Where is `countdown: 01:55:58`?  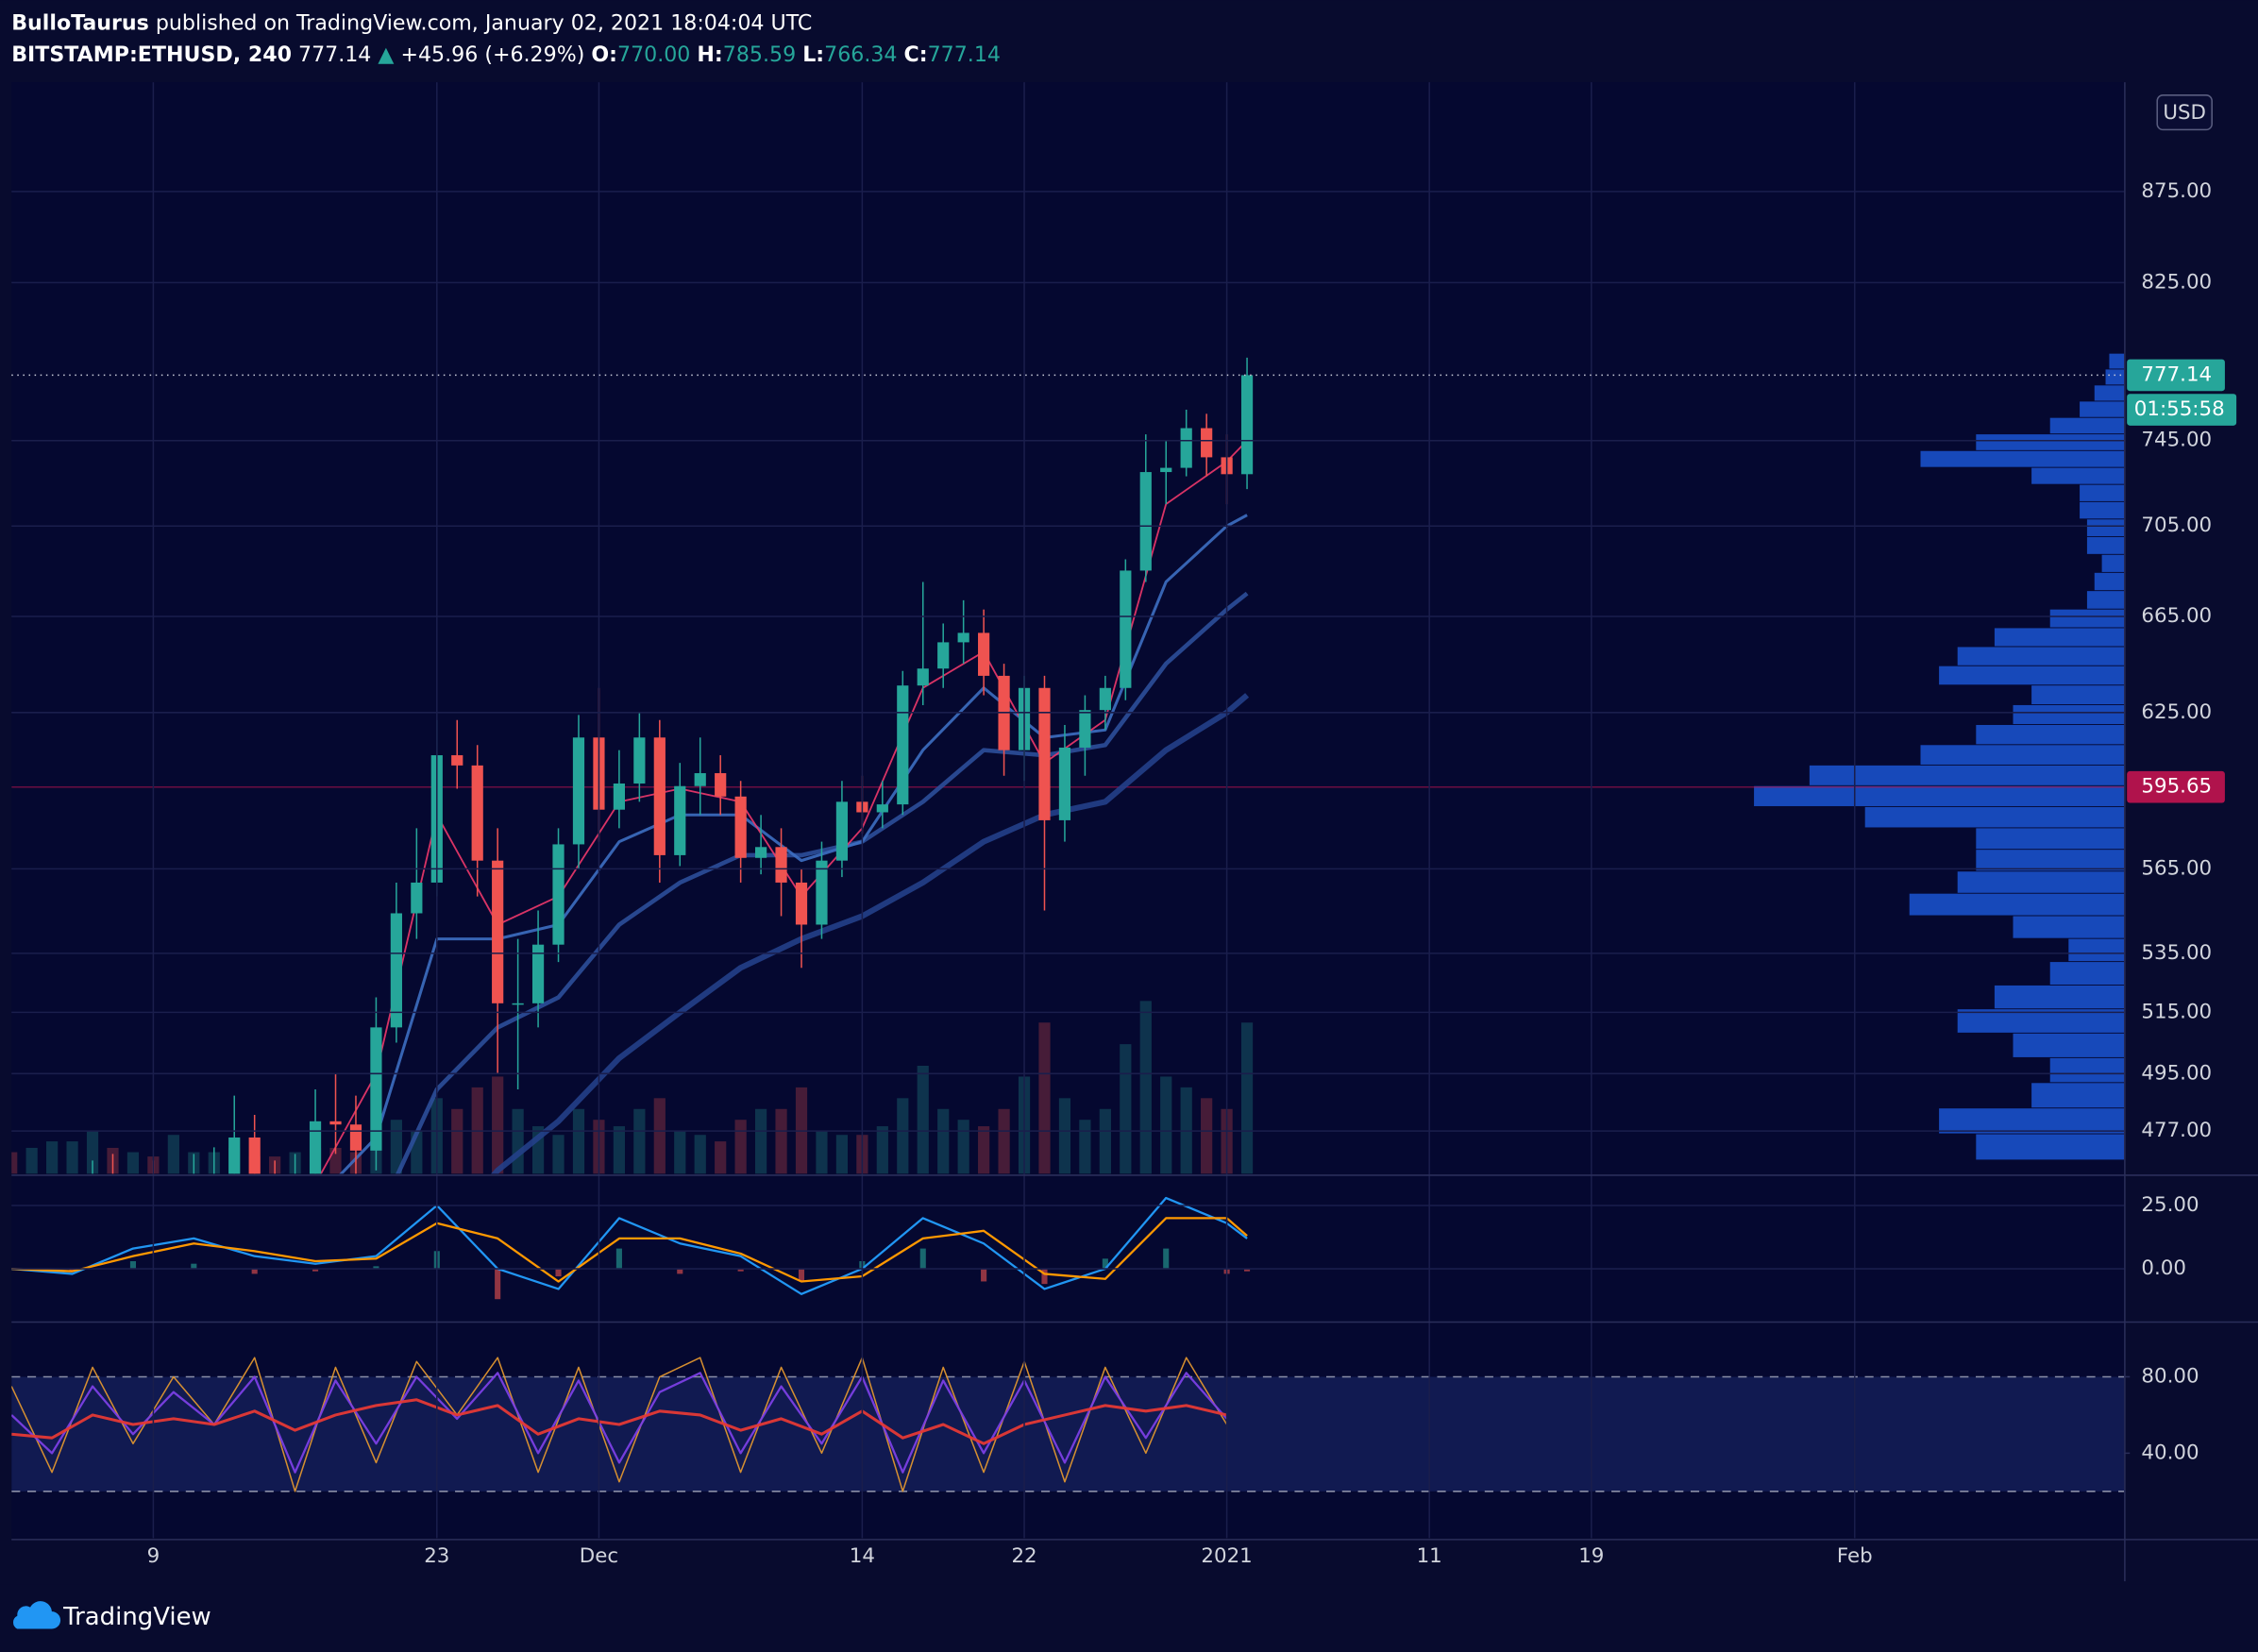
countdown: 01:55:58 is located at coordinates (2179, 409).